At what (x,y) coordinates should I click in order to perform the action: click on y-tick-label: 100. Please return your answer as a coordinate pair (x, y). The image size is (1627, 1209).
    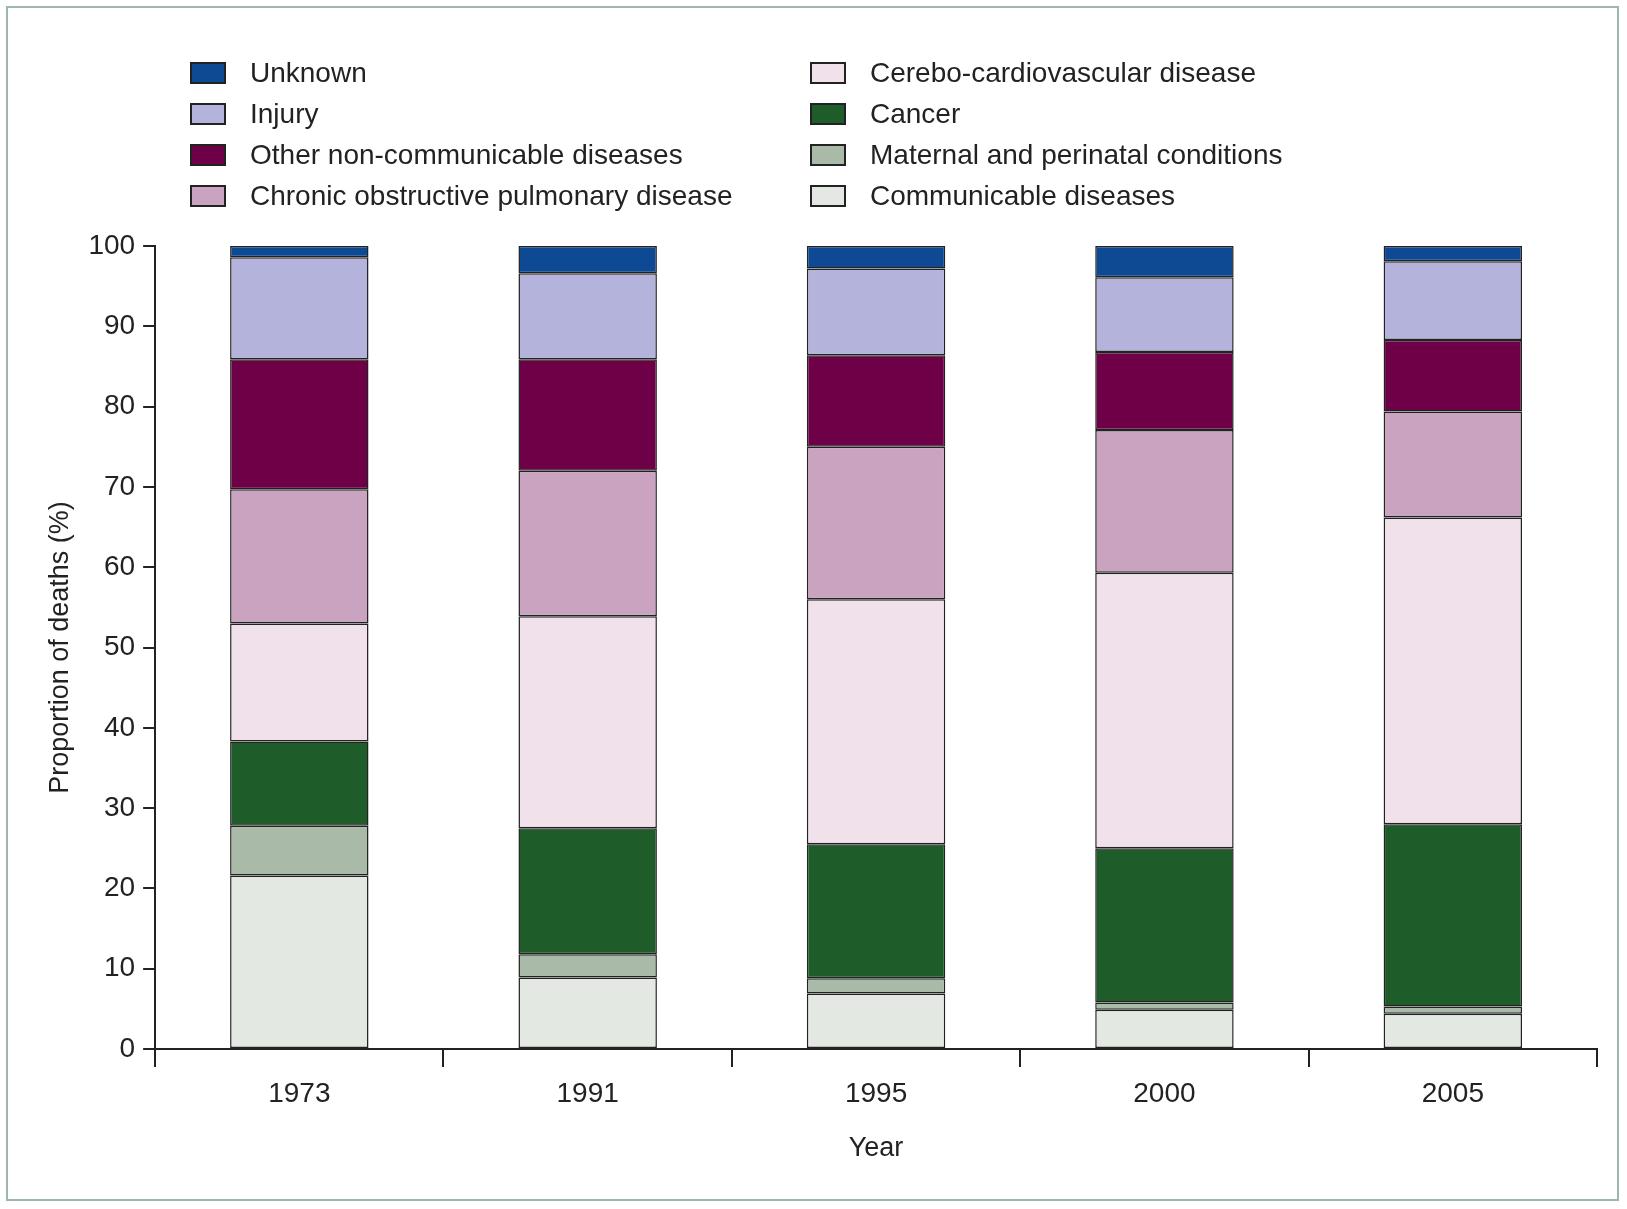
    Looking at the image, I should click on (112, 244).